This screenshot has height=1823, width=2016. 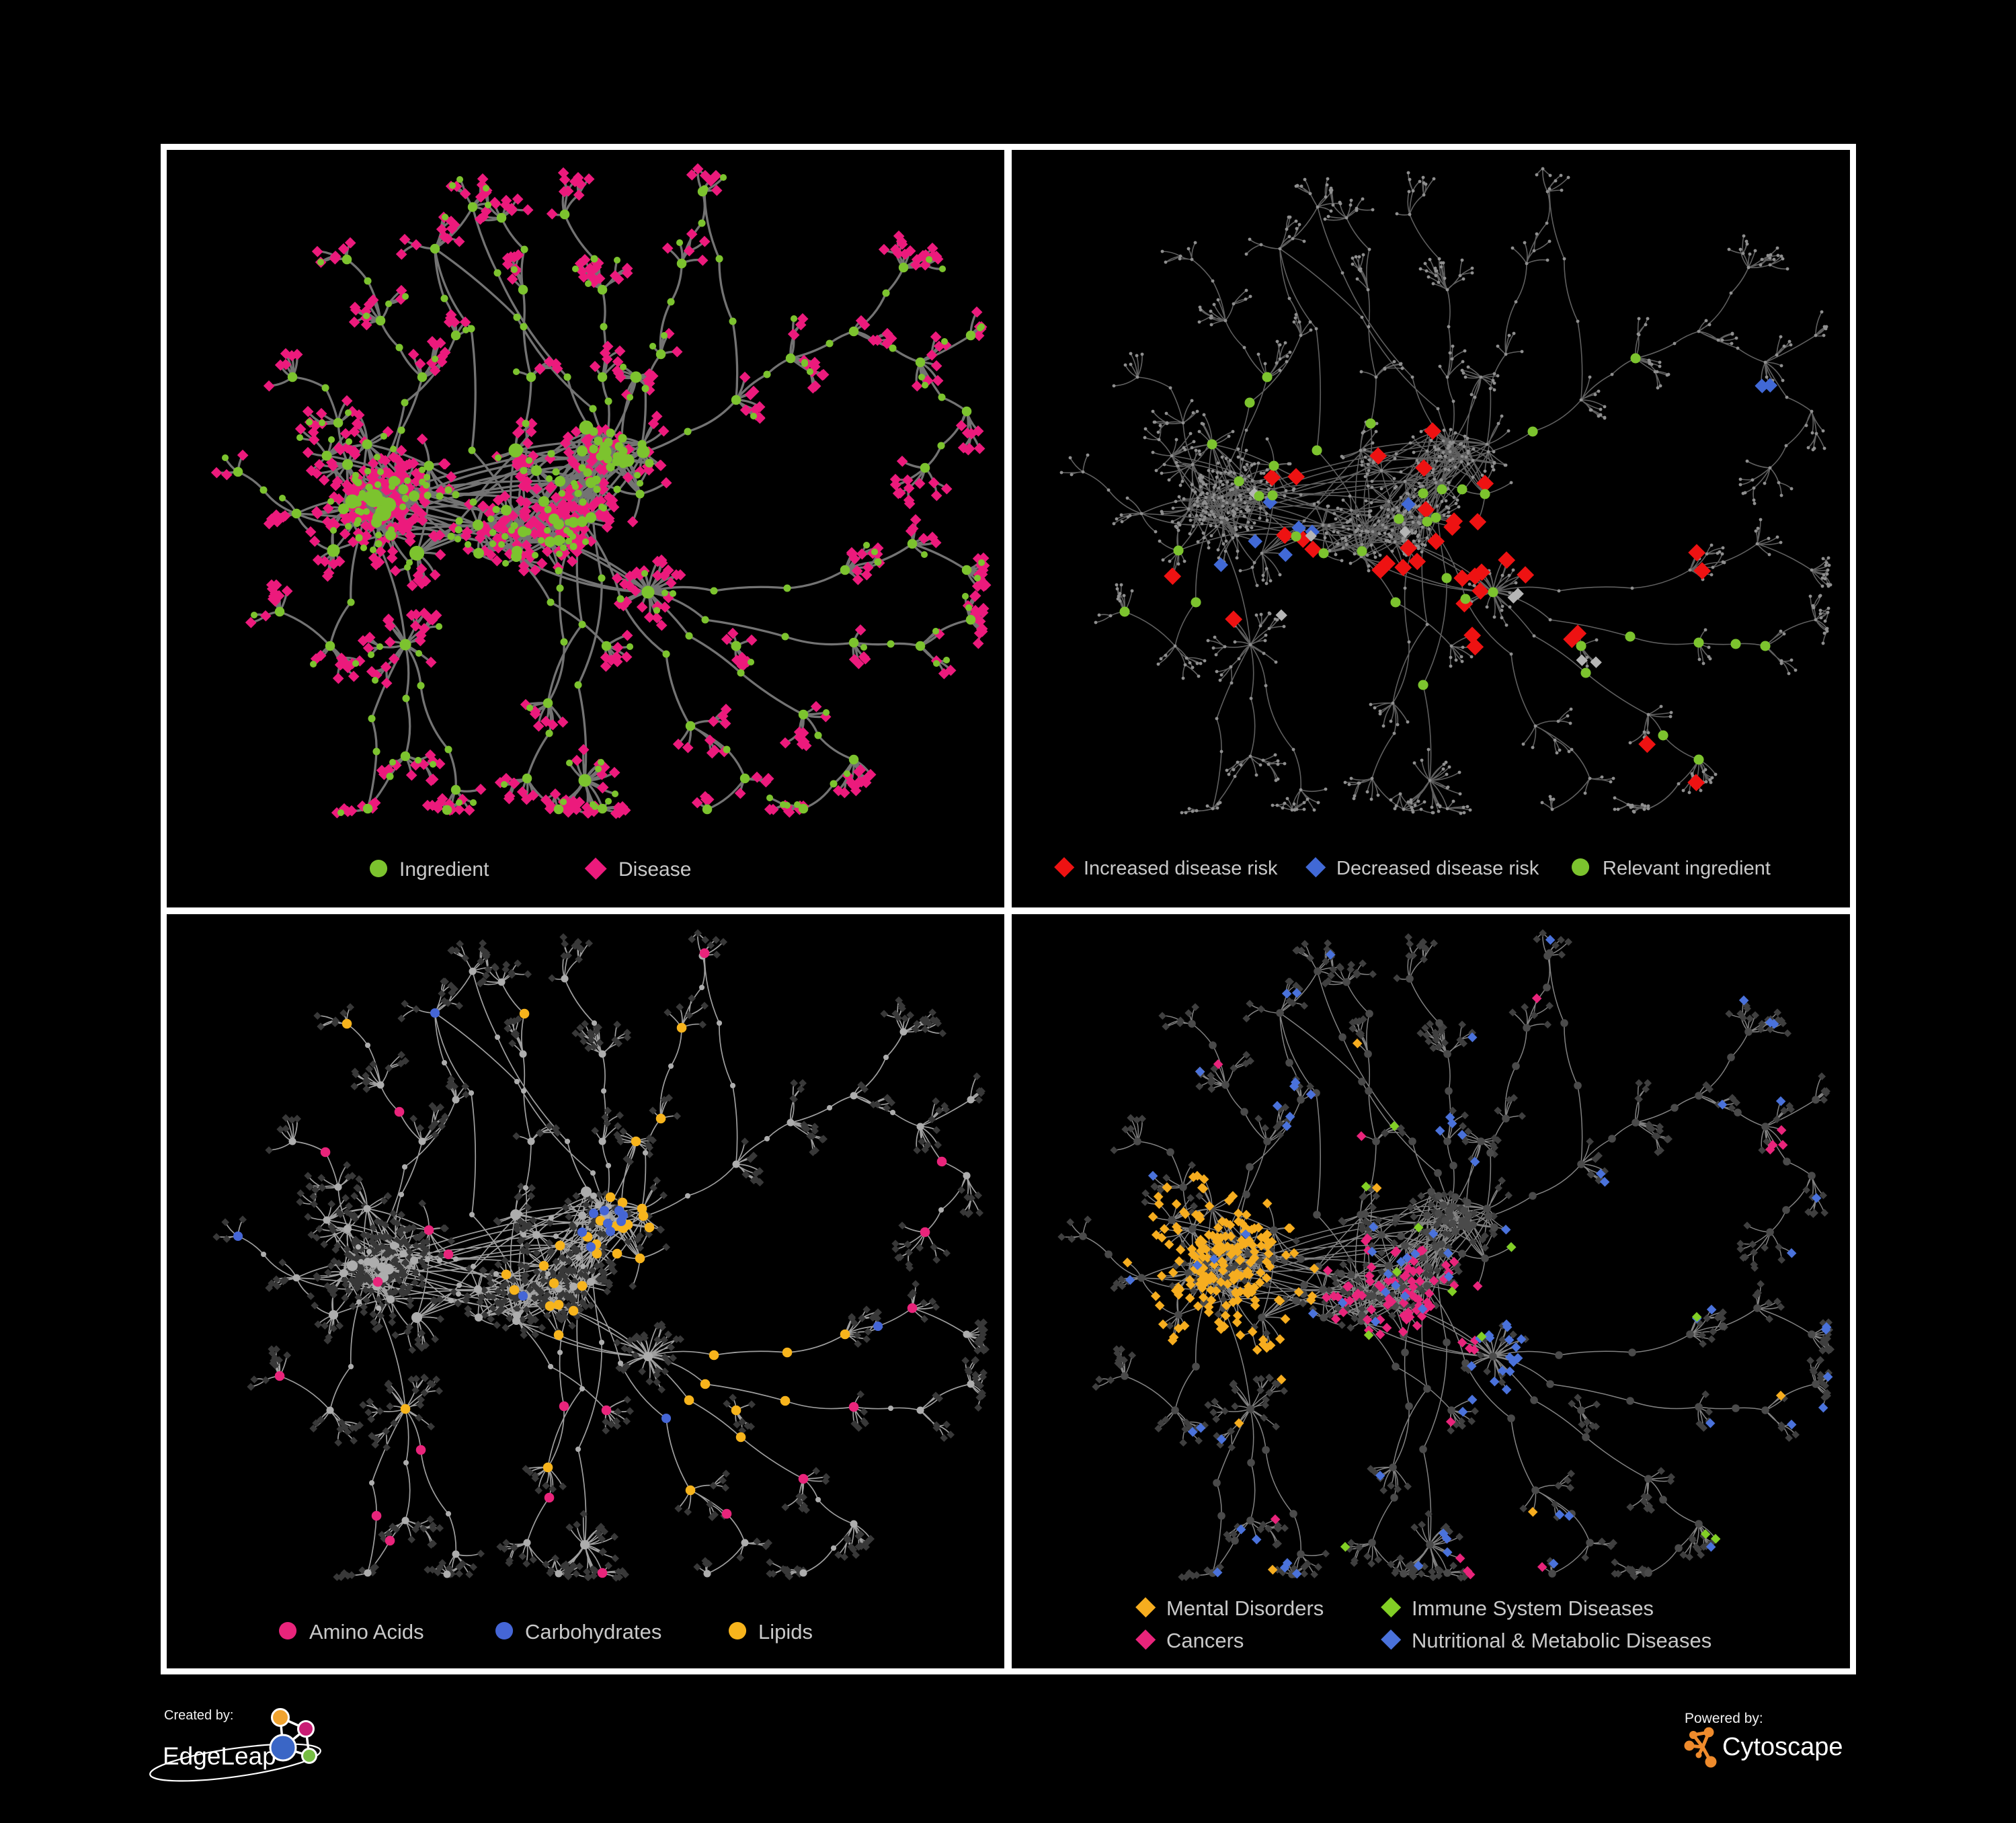 I want to click on svg-text: EdgeLeap, so click(x=219, y=1756).